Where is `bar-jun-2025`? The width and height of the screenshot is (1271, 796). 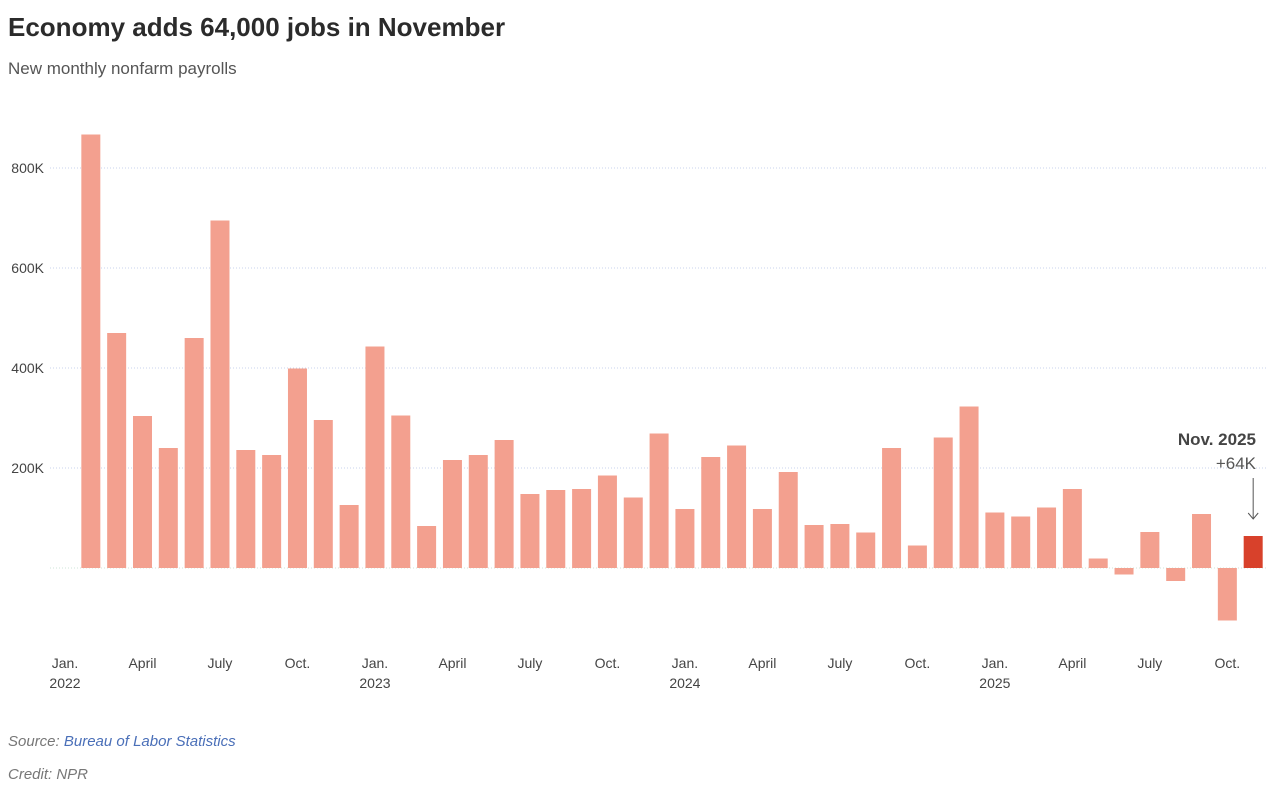
bar-jun-2025 is located at coordinates (1124, 571).